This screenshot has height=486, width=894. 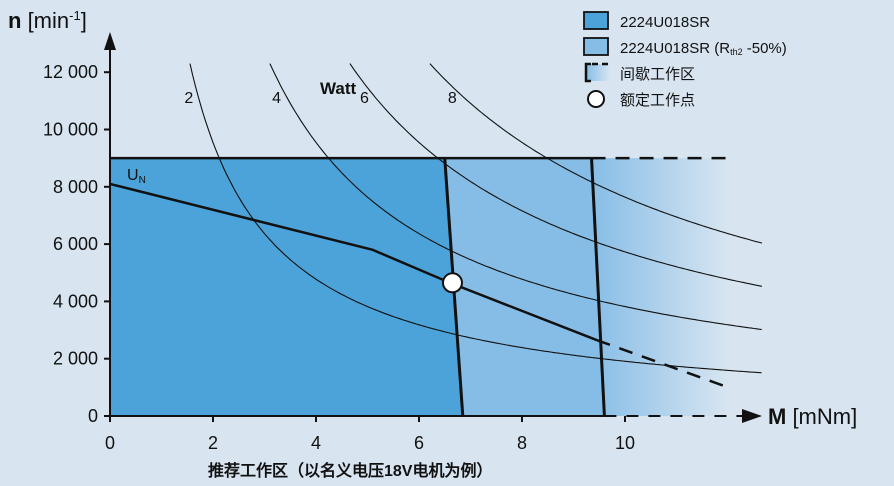 I want to click on legend-label-continuous: 2224U018SR, so click(x=665, y=22).